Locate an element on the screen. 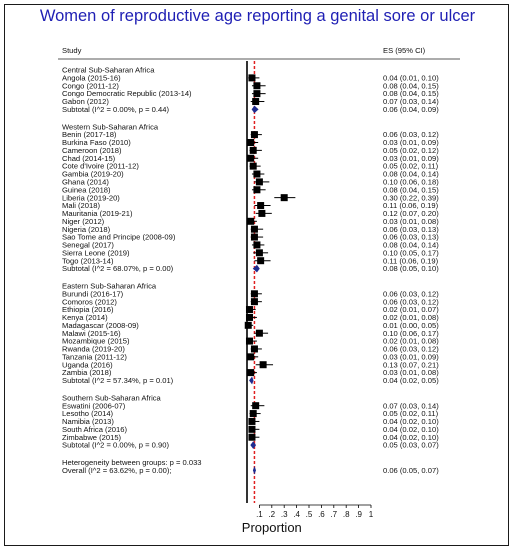 The width and height of the screenshot is (513, 550). study-label: Cote d'Ivoire (2011-12) is located at coordinates (100, 166).